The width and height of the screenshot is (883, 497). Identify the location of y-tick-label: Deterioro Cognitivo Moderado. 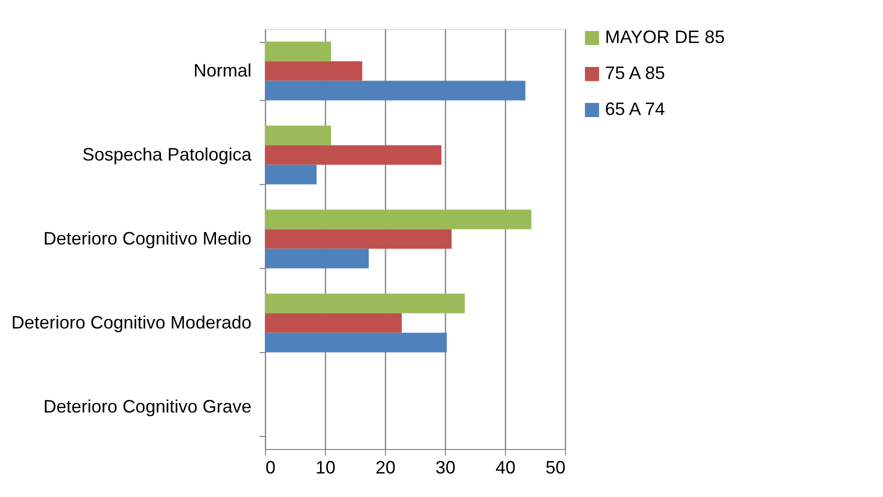
(131, 322).